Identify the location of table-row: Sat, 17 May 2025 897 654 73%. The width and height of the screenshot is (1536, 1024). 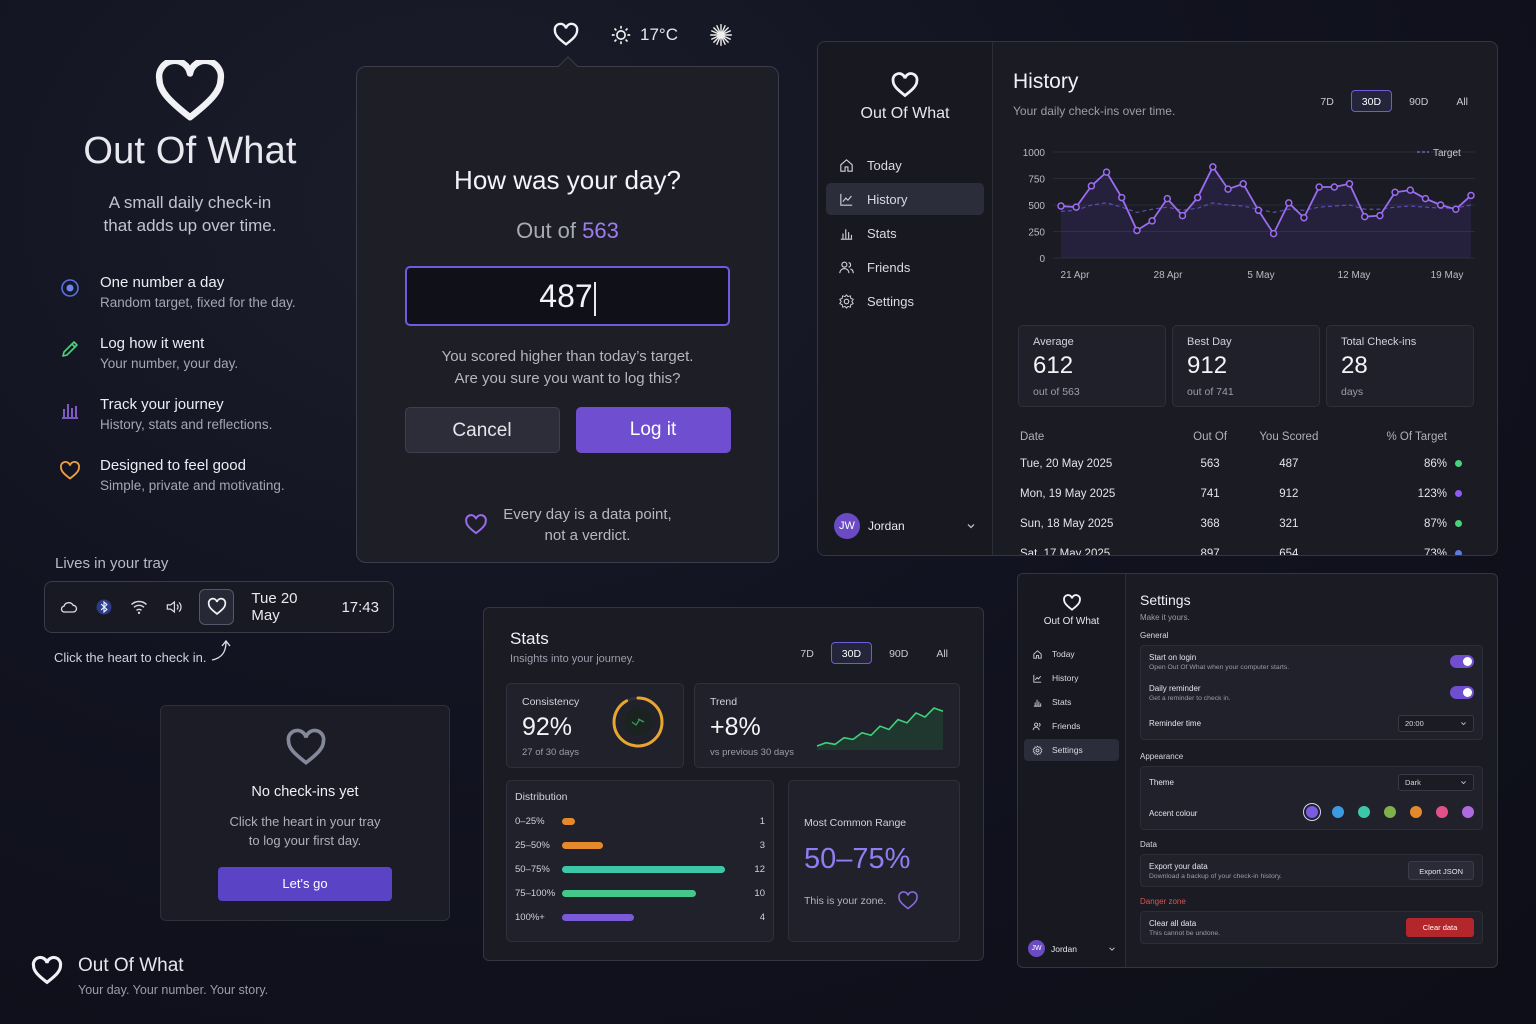
(1247, 547).